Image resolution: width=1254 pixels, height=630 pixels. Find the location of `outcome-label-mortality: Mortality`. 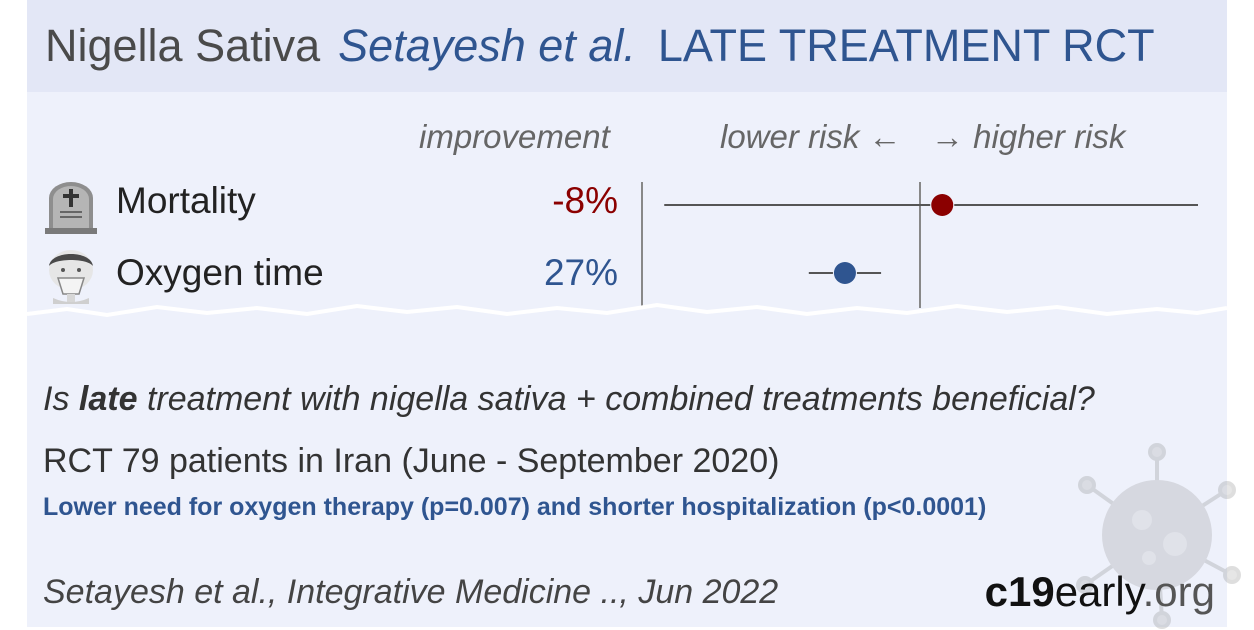

outcome-label-mortality: Mortality is located at coordinates (186, 200).